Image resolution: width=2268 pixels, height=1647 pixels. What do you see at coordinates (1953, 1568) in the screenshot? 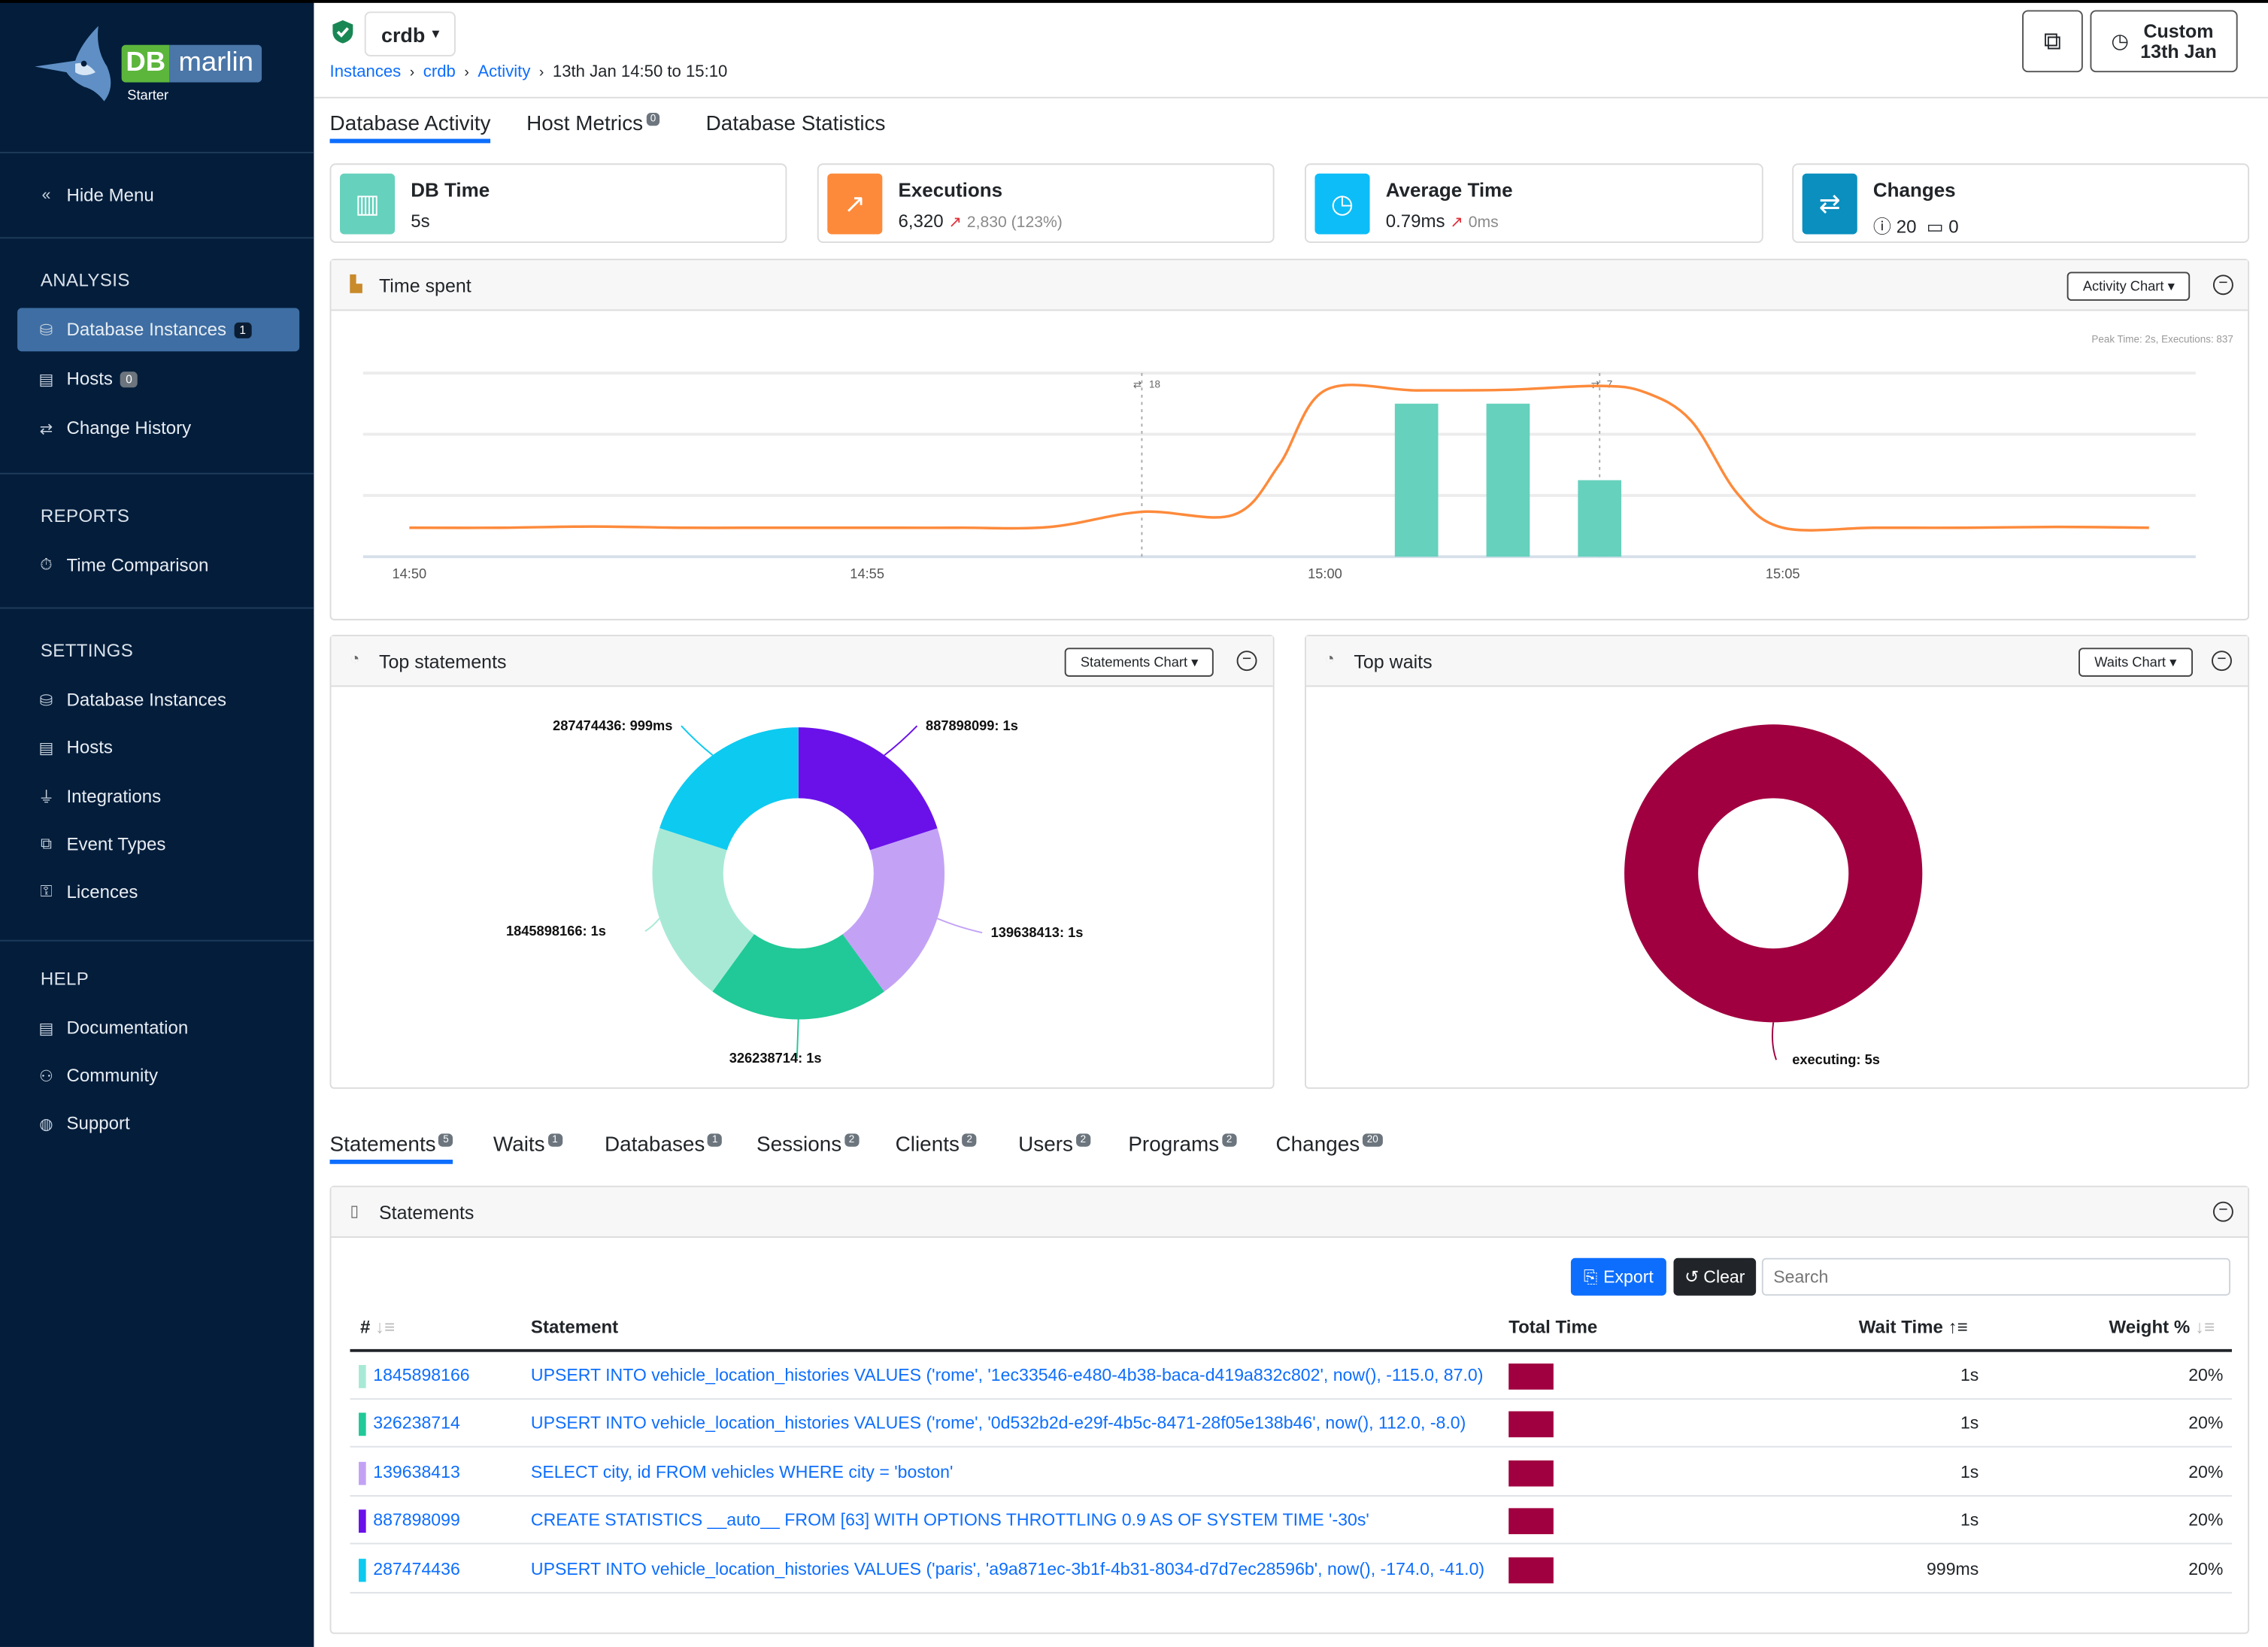
I see `wait-time-value: 999ms` at bounding box center [1953, 1568].